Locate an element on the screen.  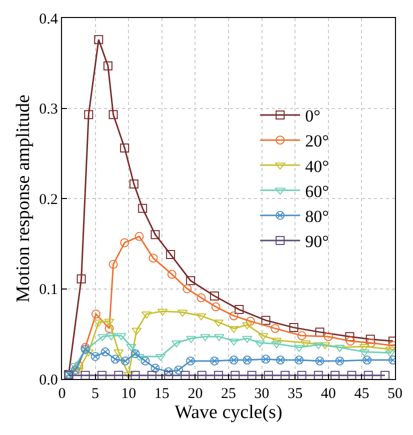
x-tick-label: 50 is located at coordinates (395, 394).